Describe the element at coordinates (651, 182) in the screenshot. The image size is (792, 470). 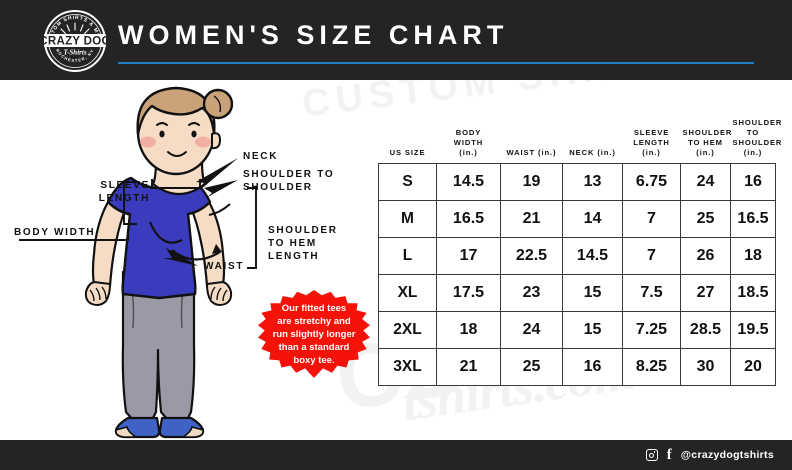
I see `cell-sleeve-length: 6.75` at that location.